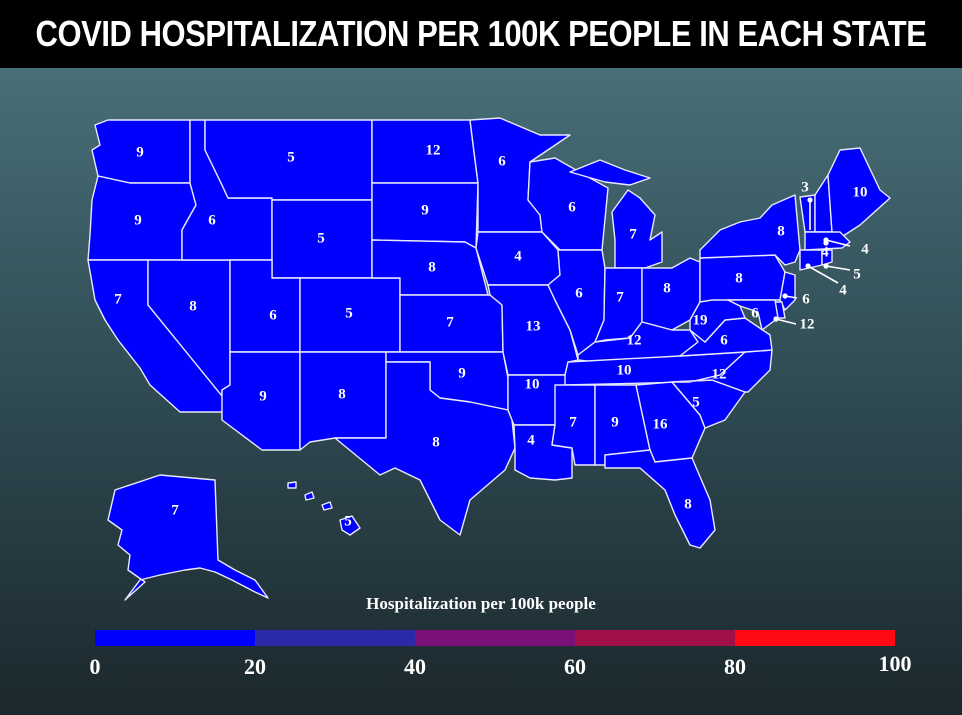 The image size is (962, 715). I want to click on legend-tick: 60, so click(575, 666).